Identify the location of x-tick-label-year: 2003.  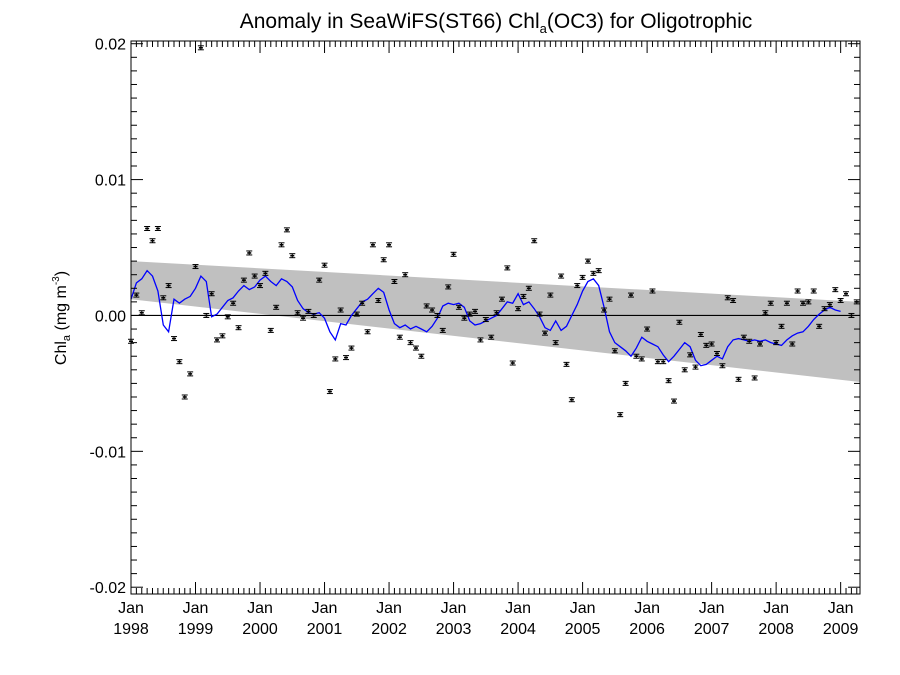
(454, 629).